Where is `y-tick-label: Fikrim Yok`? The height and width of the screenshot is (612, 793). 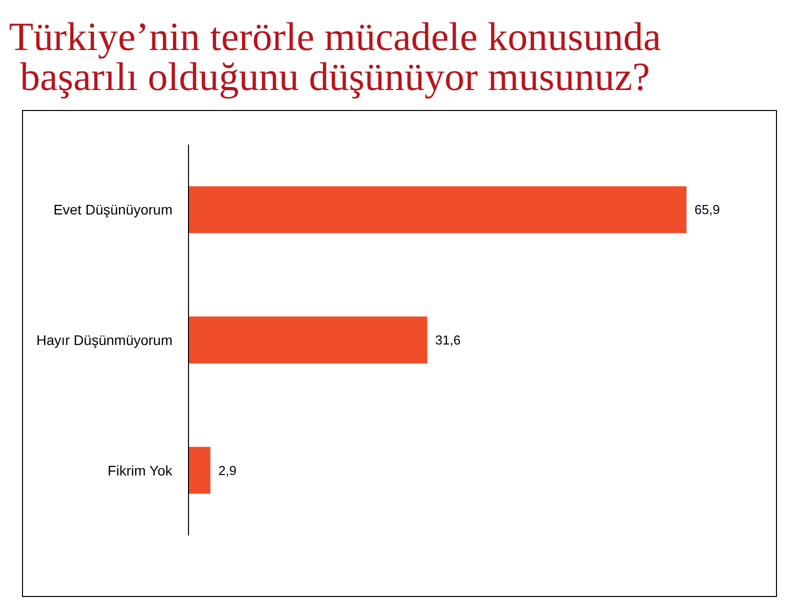
y-tick-label: Fikrim Yok is located at coordinates (141, 470).